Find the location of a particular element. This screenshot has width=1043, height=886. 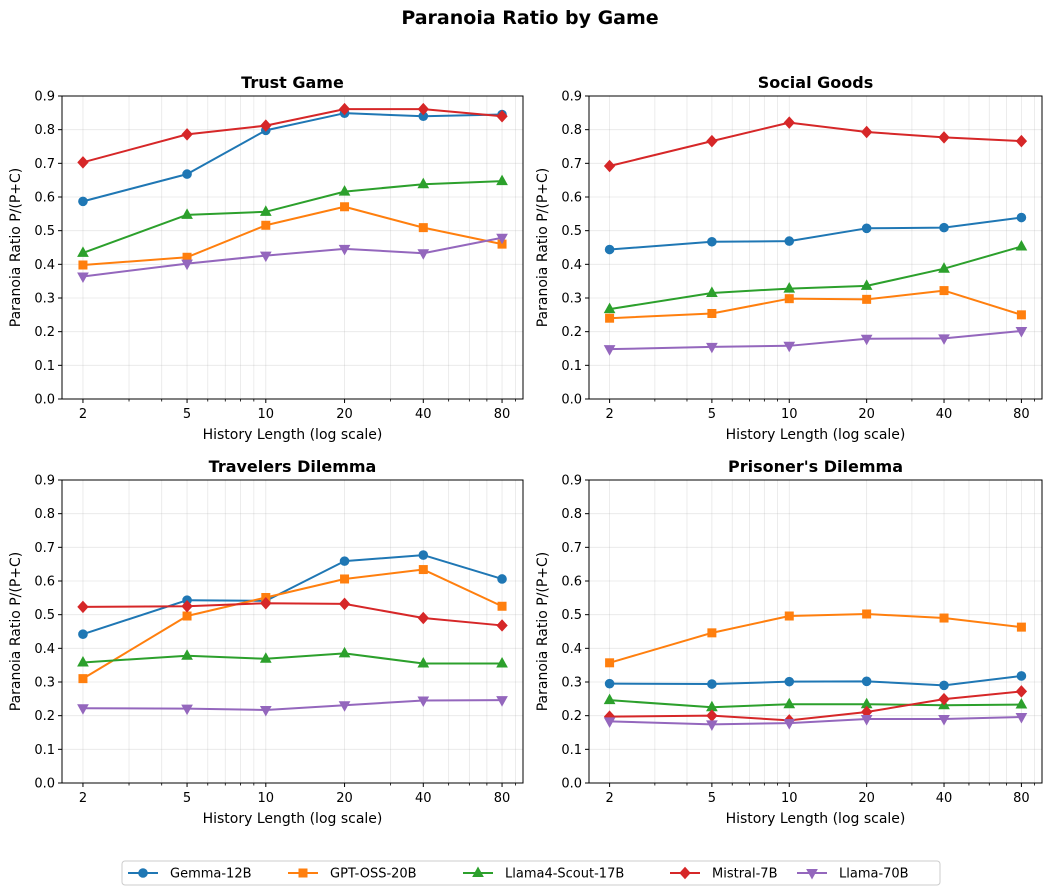

y-tick-label: 0.1 is located at coordinates (571, 750).